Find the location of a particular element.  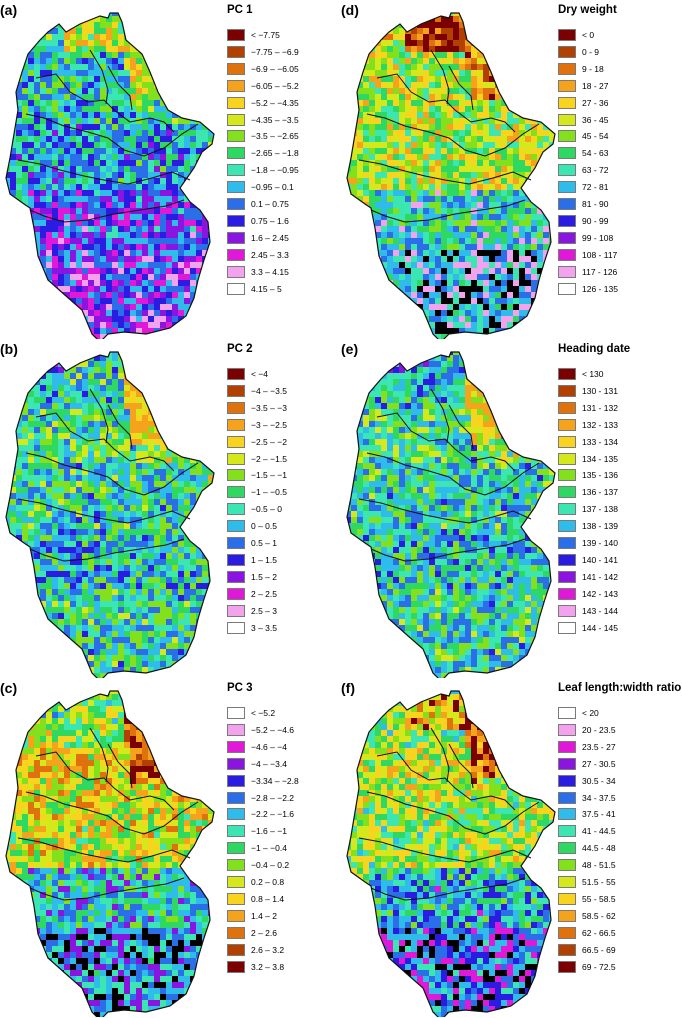

legend-item: 4.15 – 5 is located at coordinates (254, 288).